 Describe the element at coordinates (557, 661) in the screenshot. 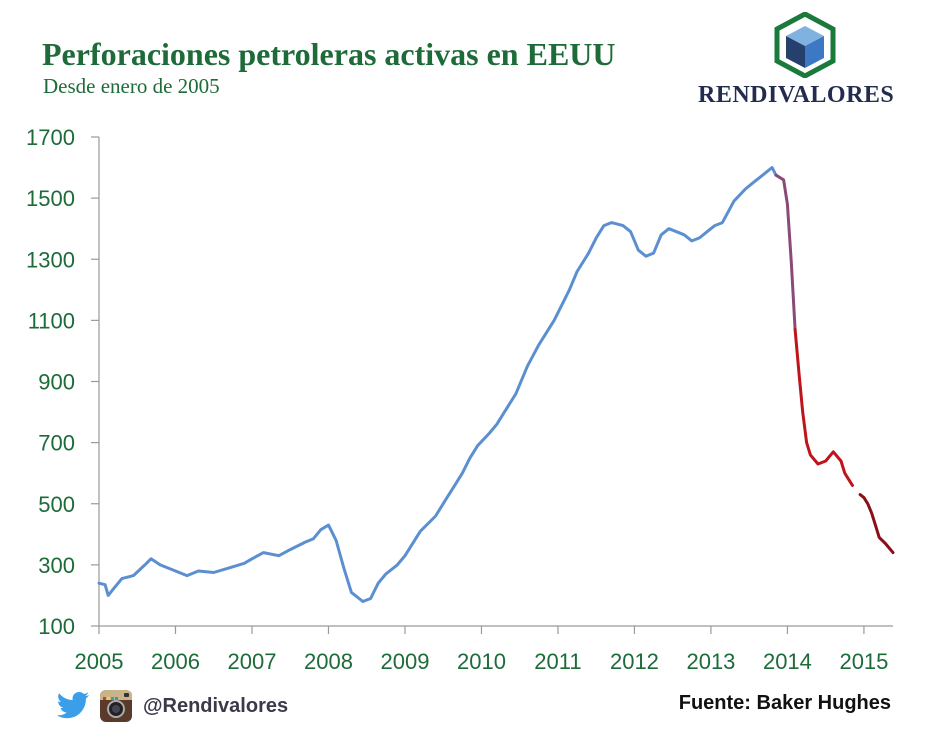

I see `x-tick-label: 2011` at that location.